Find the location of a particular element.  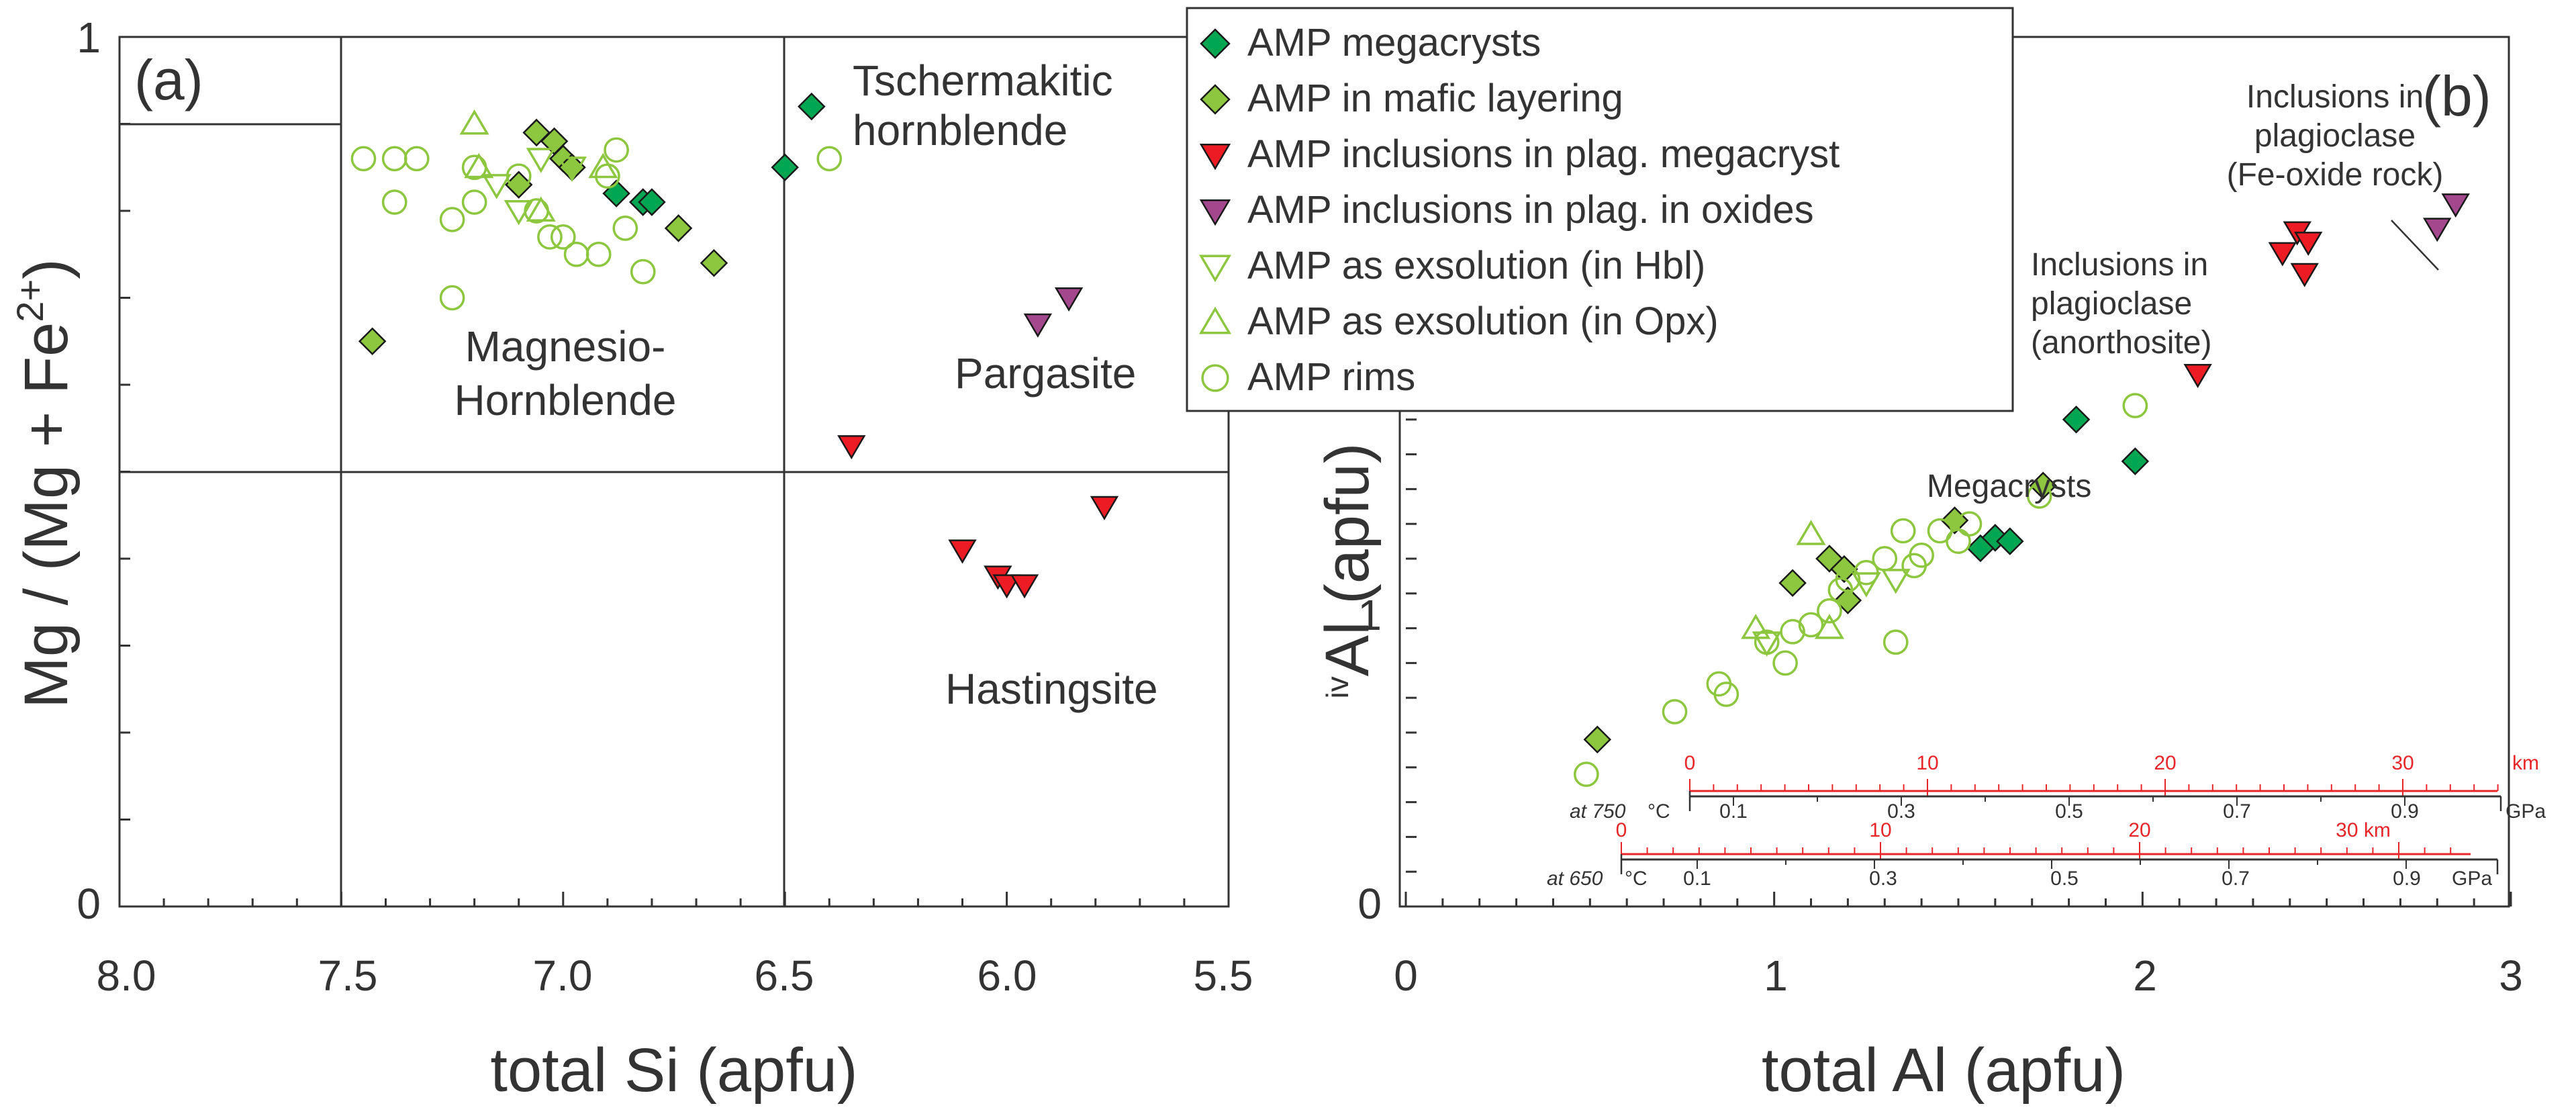

legend-box is located at coordinates (1600, 209).